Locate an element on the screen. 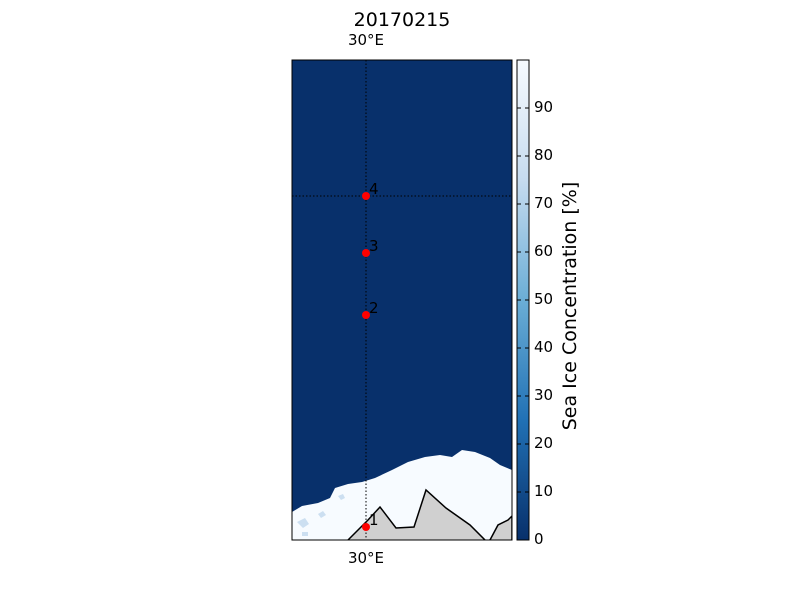  colorbar-tick-label: 70 is located at coordinates (543, 203).